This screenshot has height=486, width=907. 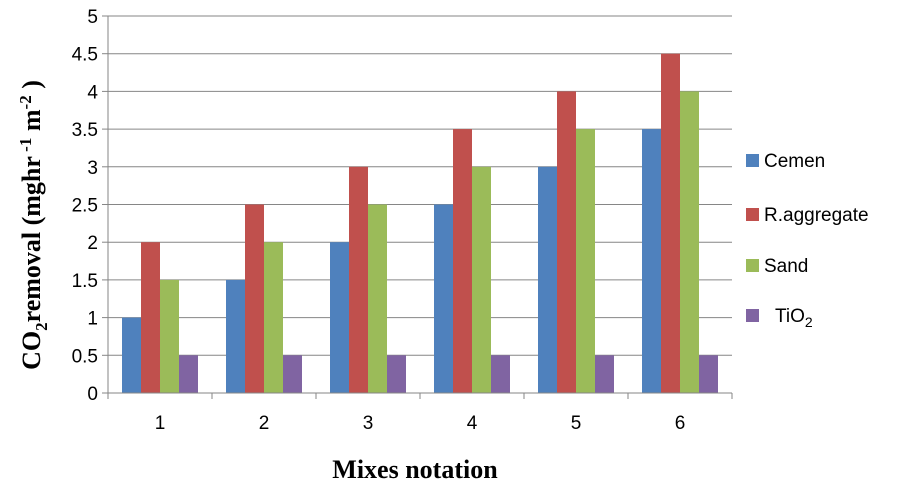 What do you see at coordinates (85, 356) in the screenshot?
I see `y-tick-label: 0.5` at bounding box center [85, 356].